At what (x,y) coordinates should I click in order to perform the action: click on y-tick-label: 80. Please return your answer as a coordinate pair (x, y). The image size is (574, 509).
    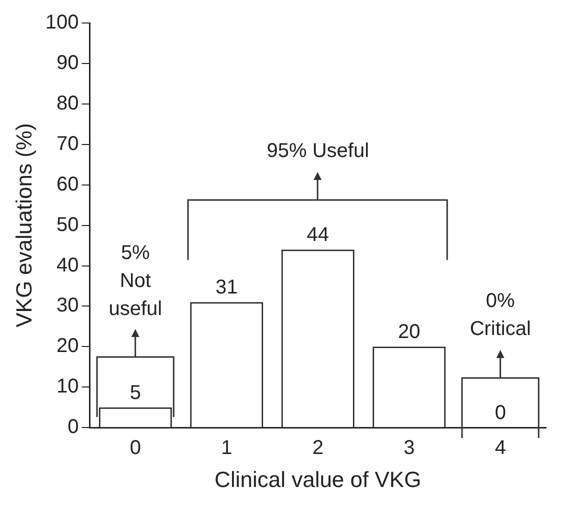
    Looking at the image, I should click on (67, 103).